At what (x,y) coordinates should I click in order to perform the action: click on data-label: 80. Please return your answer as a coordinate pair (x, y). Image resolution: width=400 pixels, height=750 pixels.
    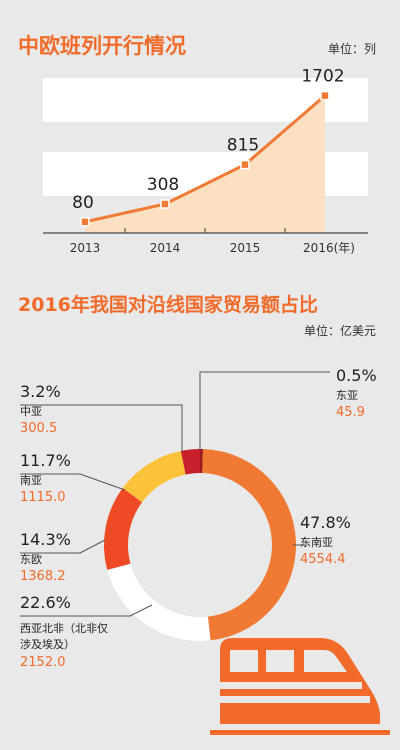
    Looking at the image, I should click on (83, 203).